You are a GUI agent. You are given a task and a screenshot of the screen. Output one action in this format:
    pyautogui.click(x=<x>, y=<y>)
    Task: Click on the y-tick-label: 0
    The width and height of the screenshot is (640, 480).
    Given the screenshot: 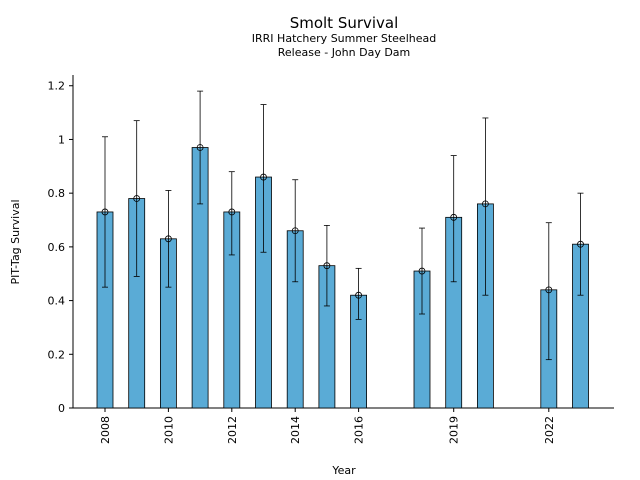 What is the action you would take?
    pyautogui.click(x=61, y=408)
    